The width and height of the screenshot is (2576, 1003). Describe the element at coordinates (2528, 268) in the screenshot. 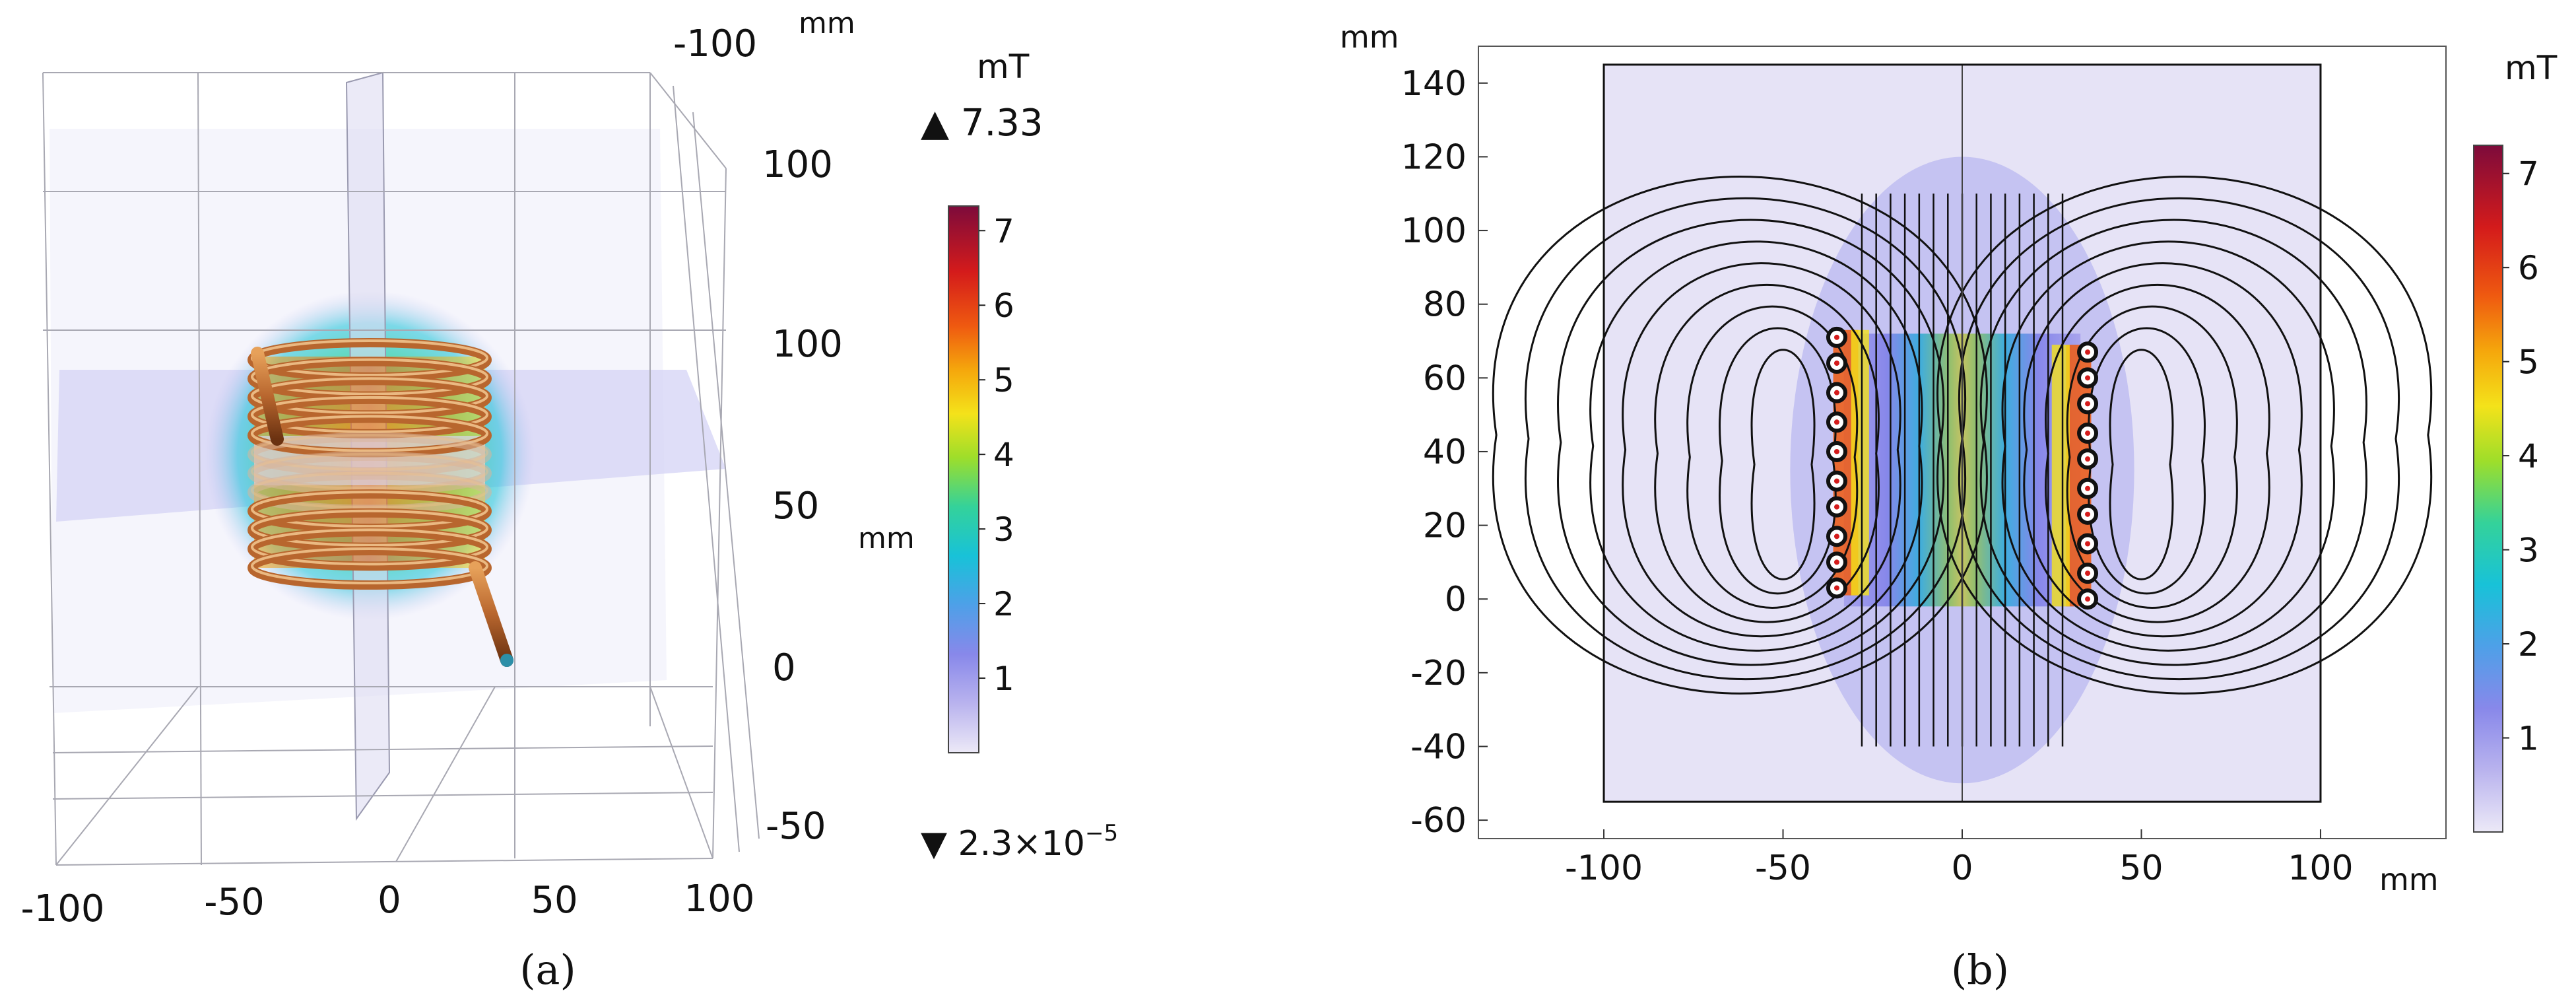

I see `colorbar-tick-label: 6` at that location.